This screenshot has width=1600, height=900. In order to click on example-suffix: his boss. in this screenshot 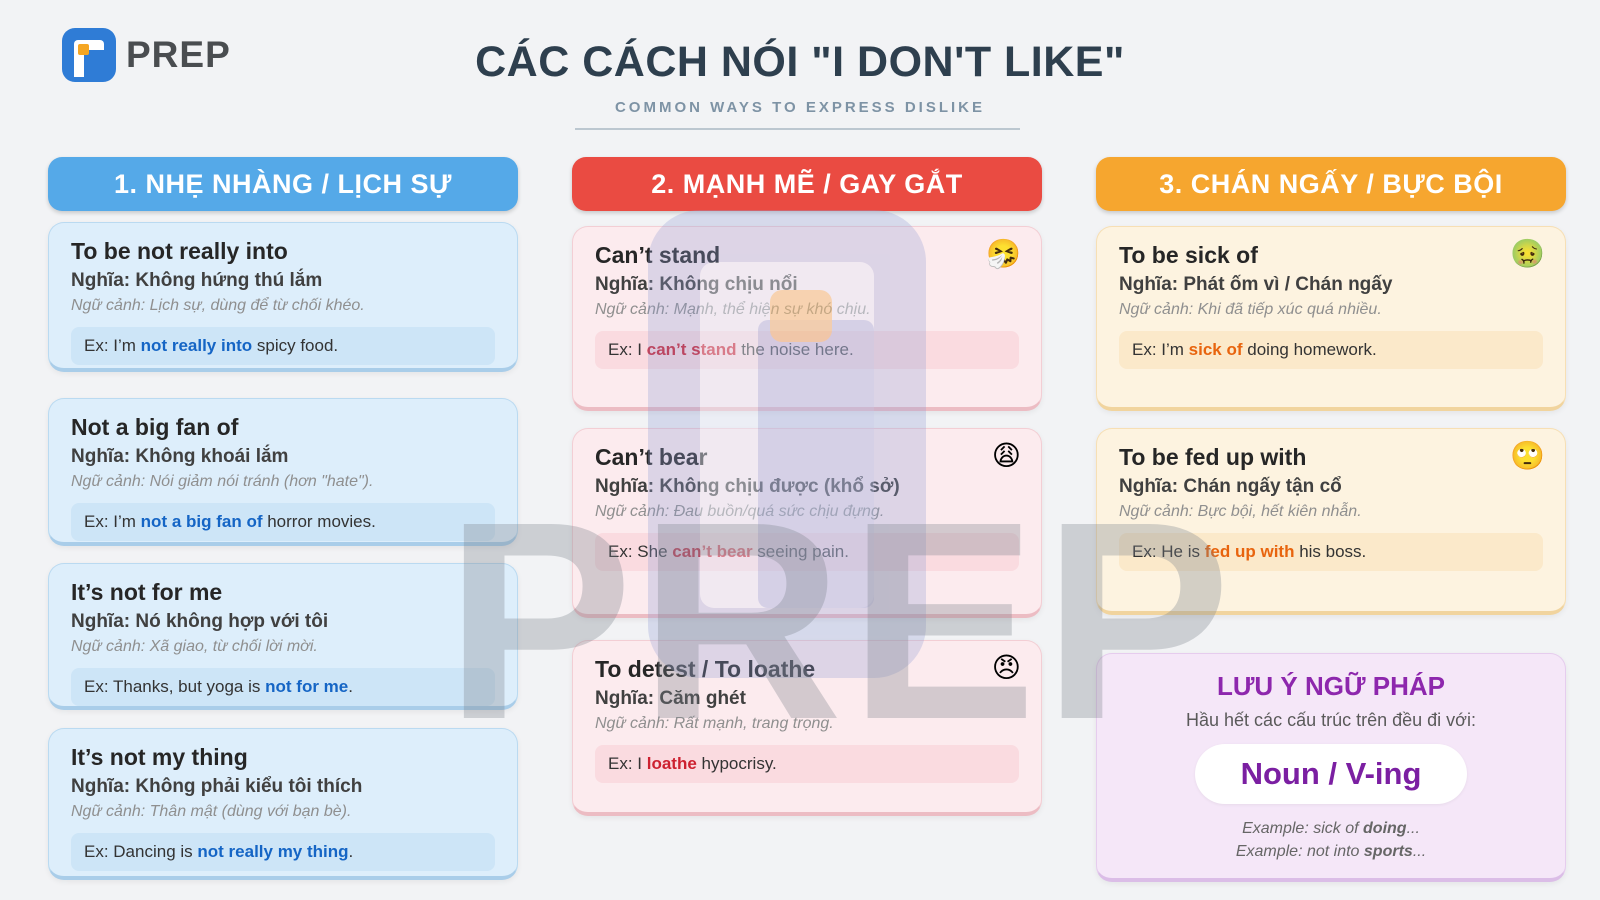, I will do `click(1330, 551)`.